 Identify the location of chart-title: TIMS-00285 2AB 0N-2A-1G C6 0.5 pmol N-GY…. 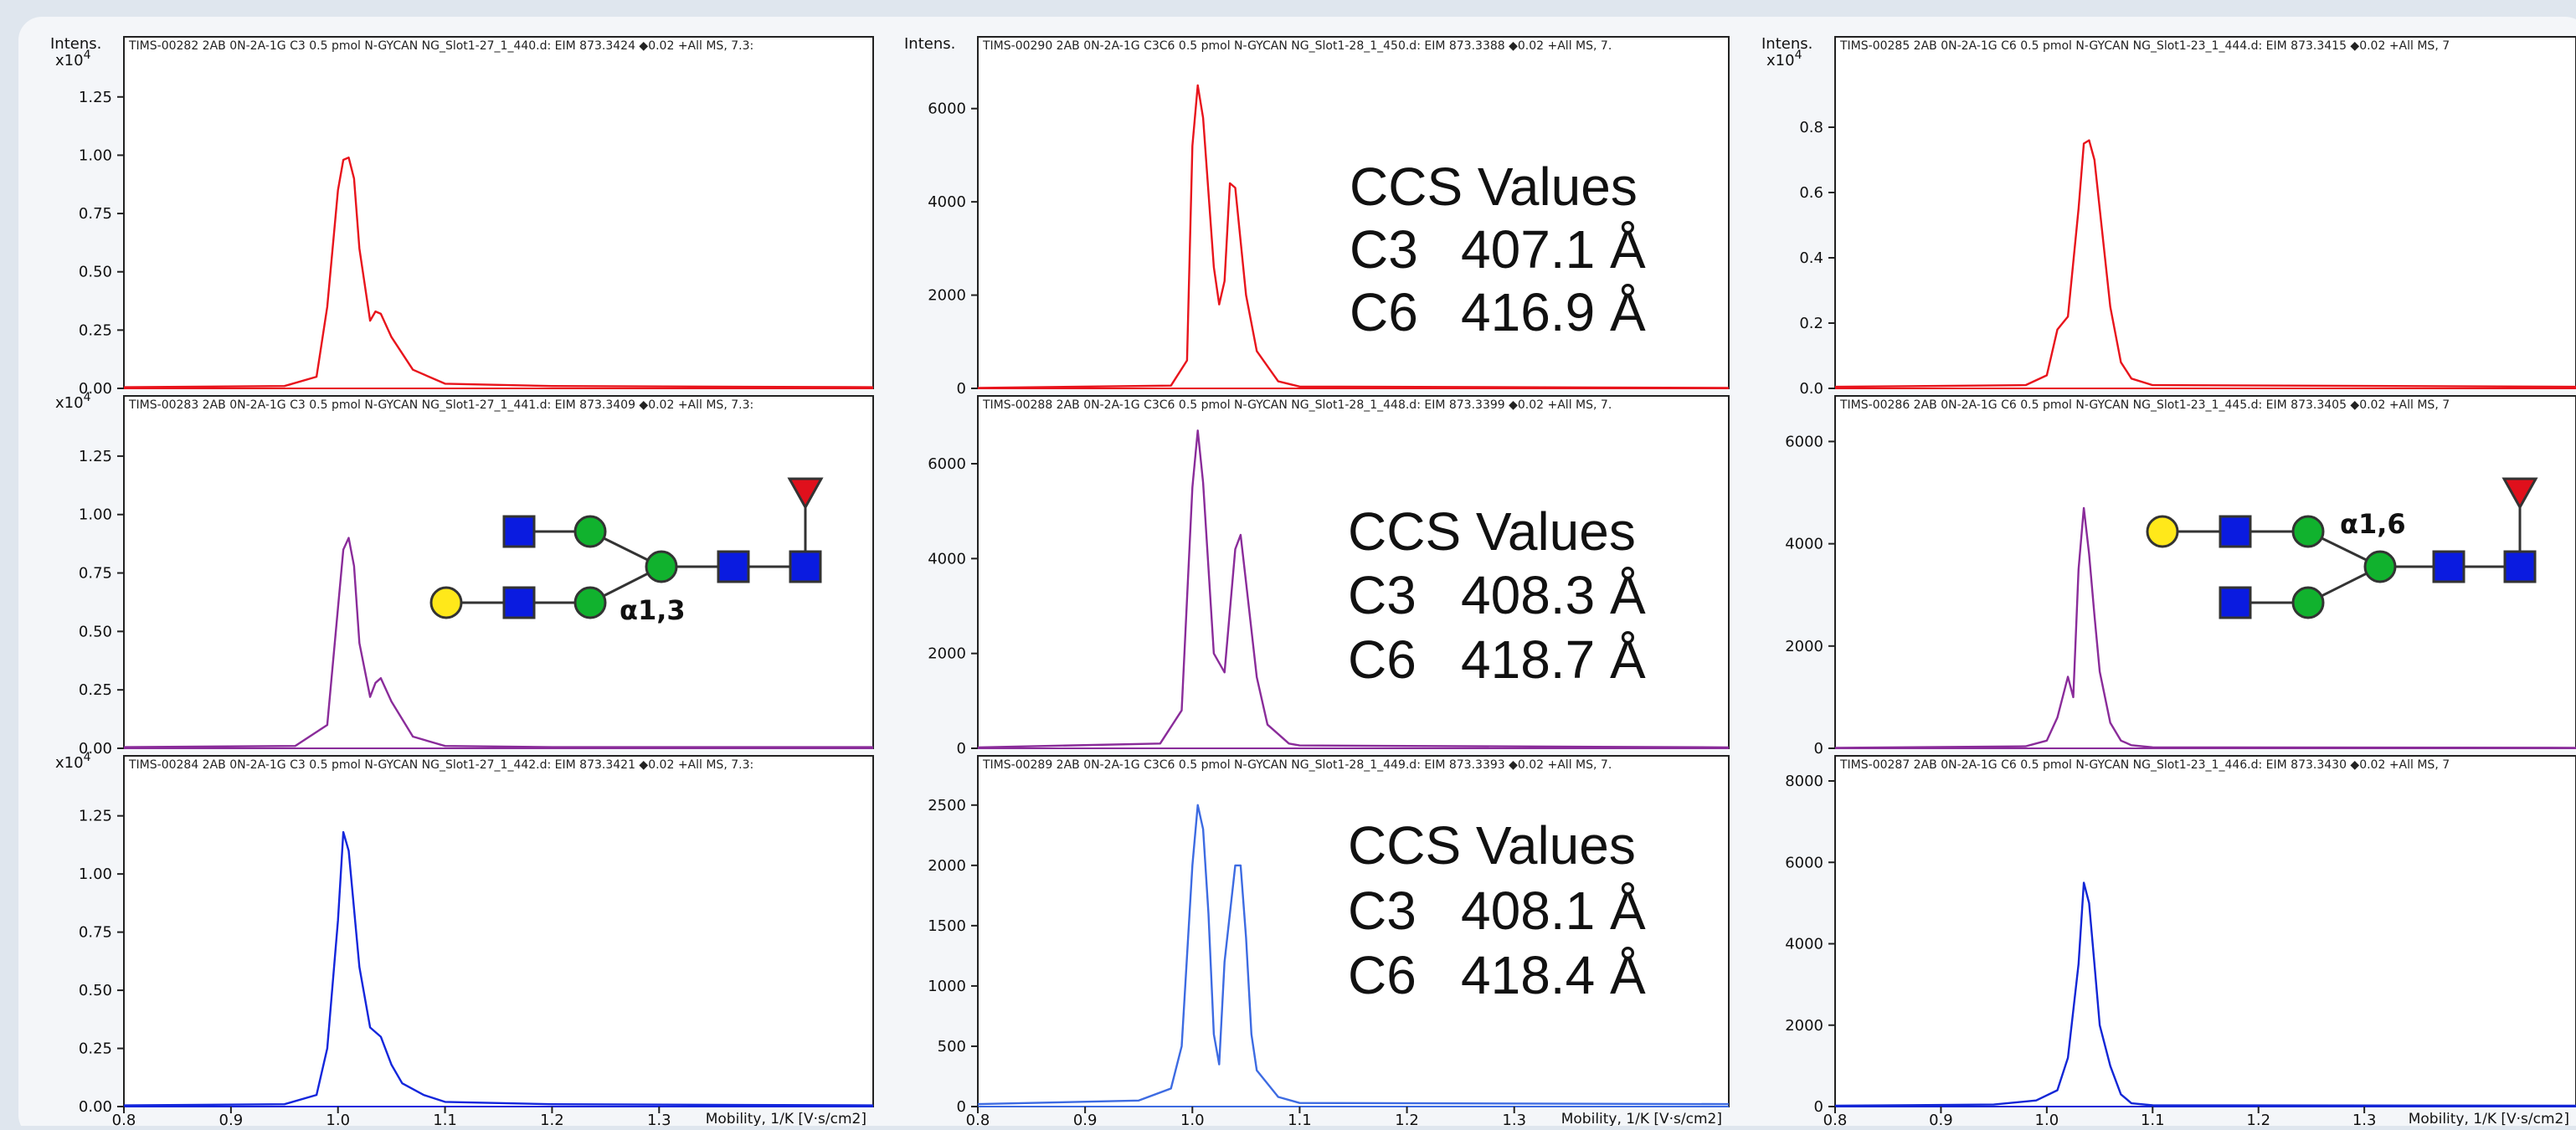
(2145, 46).